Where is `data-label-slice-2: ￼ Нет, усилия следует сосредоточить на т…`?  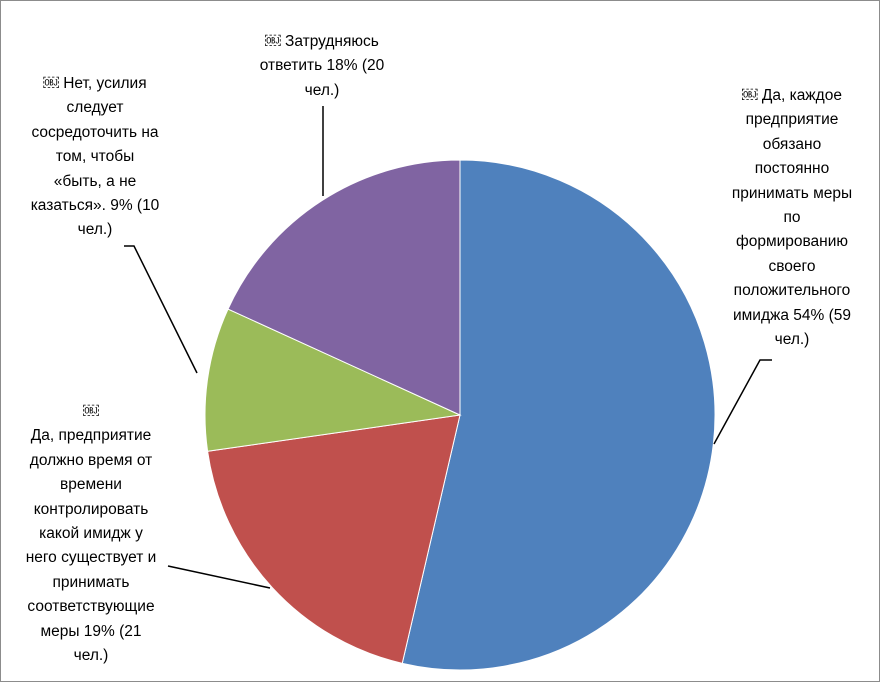
data-label-slice-2: ￼ Нет, усилия следует сосредоточить на т… is located at coordinates (95, 157).